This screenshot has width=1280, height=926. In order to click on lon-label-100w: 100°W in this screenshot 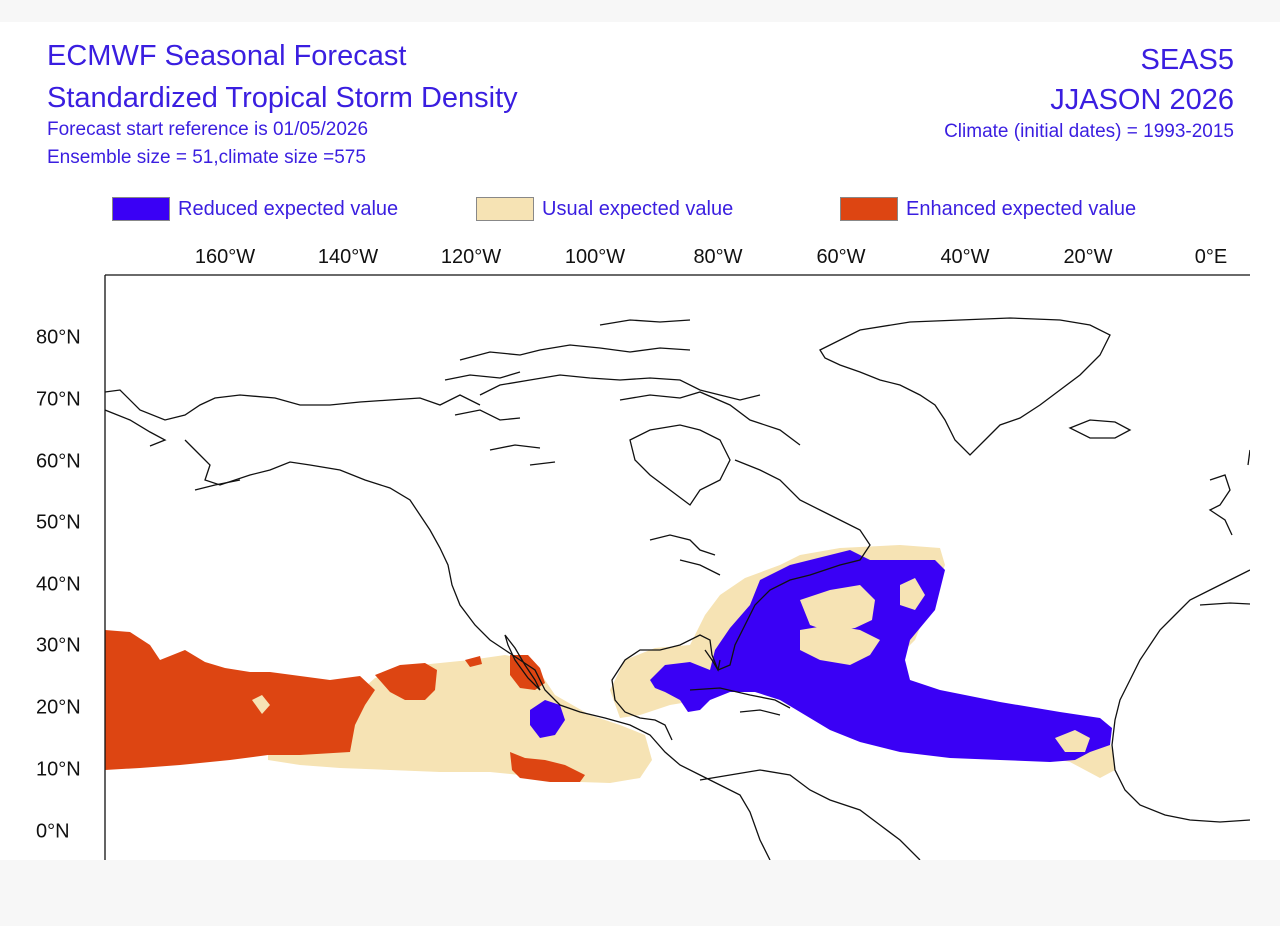, I will do `click(595, 257)`.